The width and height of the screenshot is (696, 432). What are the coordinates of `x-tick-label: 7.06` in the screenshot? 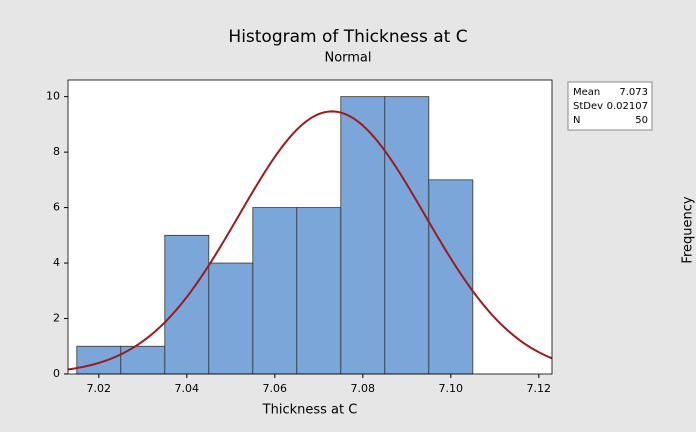 It's located at (275, 388).